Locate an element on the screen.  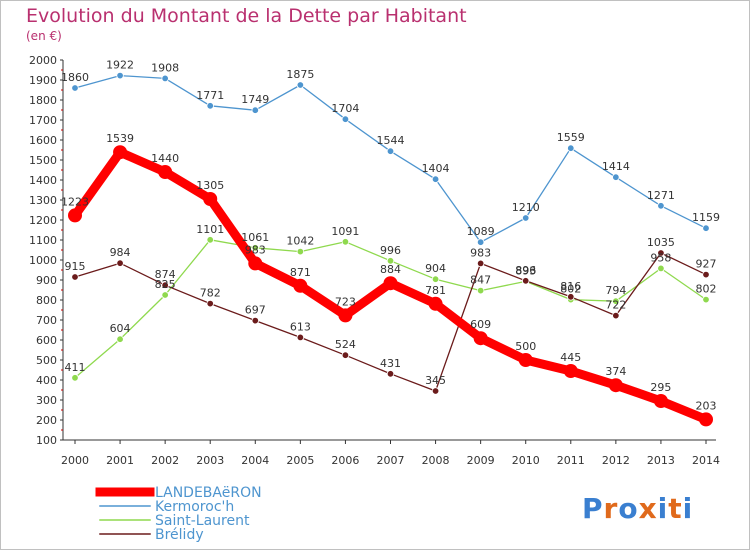
data-label: 884 is located at coordinates (390, 269).